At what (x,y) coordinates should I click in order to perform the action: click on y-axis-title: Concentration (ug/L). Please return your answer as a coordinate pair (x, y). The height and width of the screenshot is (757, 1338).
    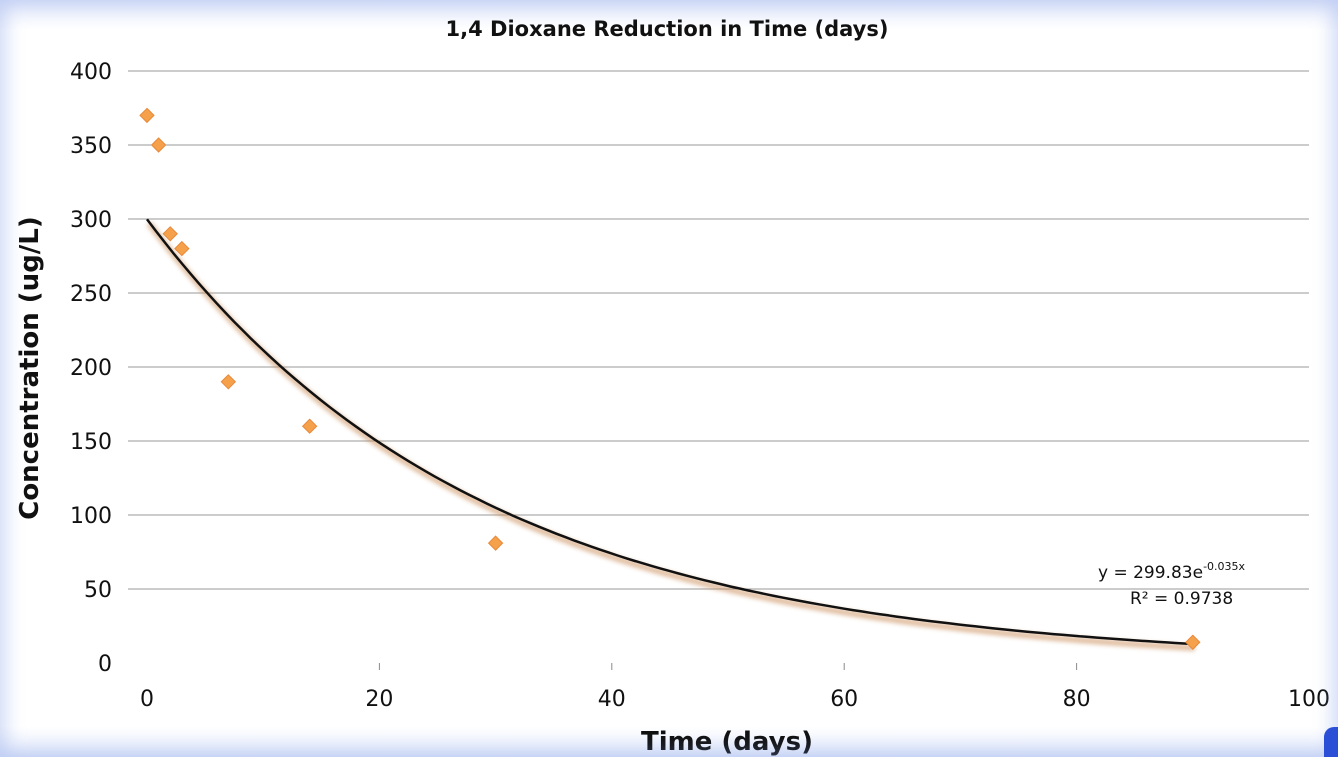
    Looking at the image, I should click on (30, 368).